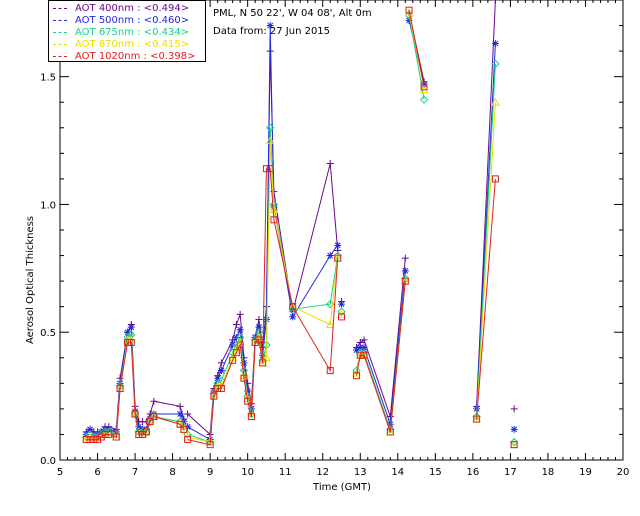 This screenshot has height=516, width=640. I want to click on legend-label-400: AOT 400nm : <0.494>, so click(132, 8).